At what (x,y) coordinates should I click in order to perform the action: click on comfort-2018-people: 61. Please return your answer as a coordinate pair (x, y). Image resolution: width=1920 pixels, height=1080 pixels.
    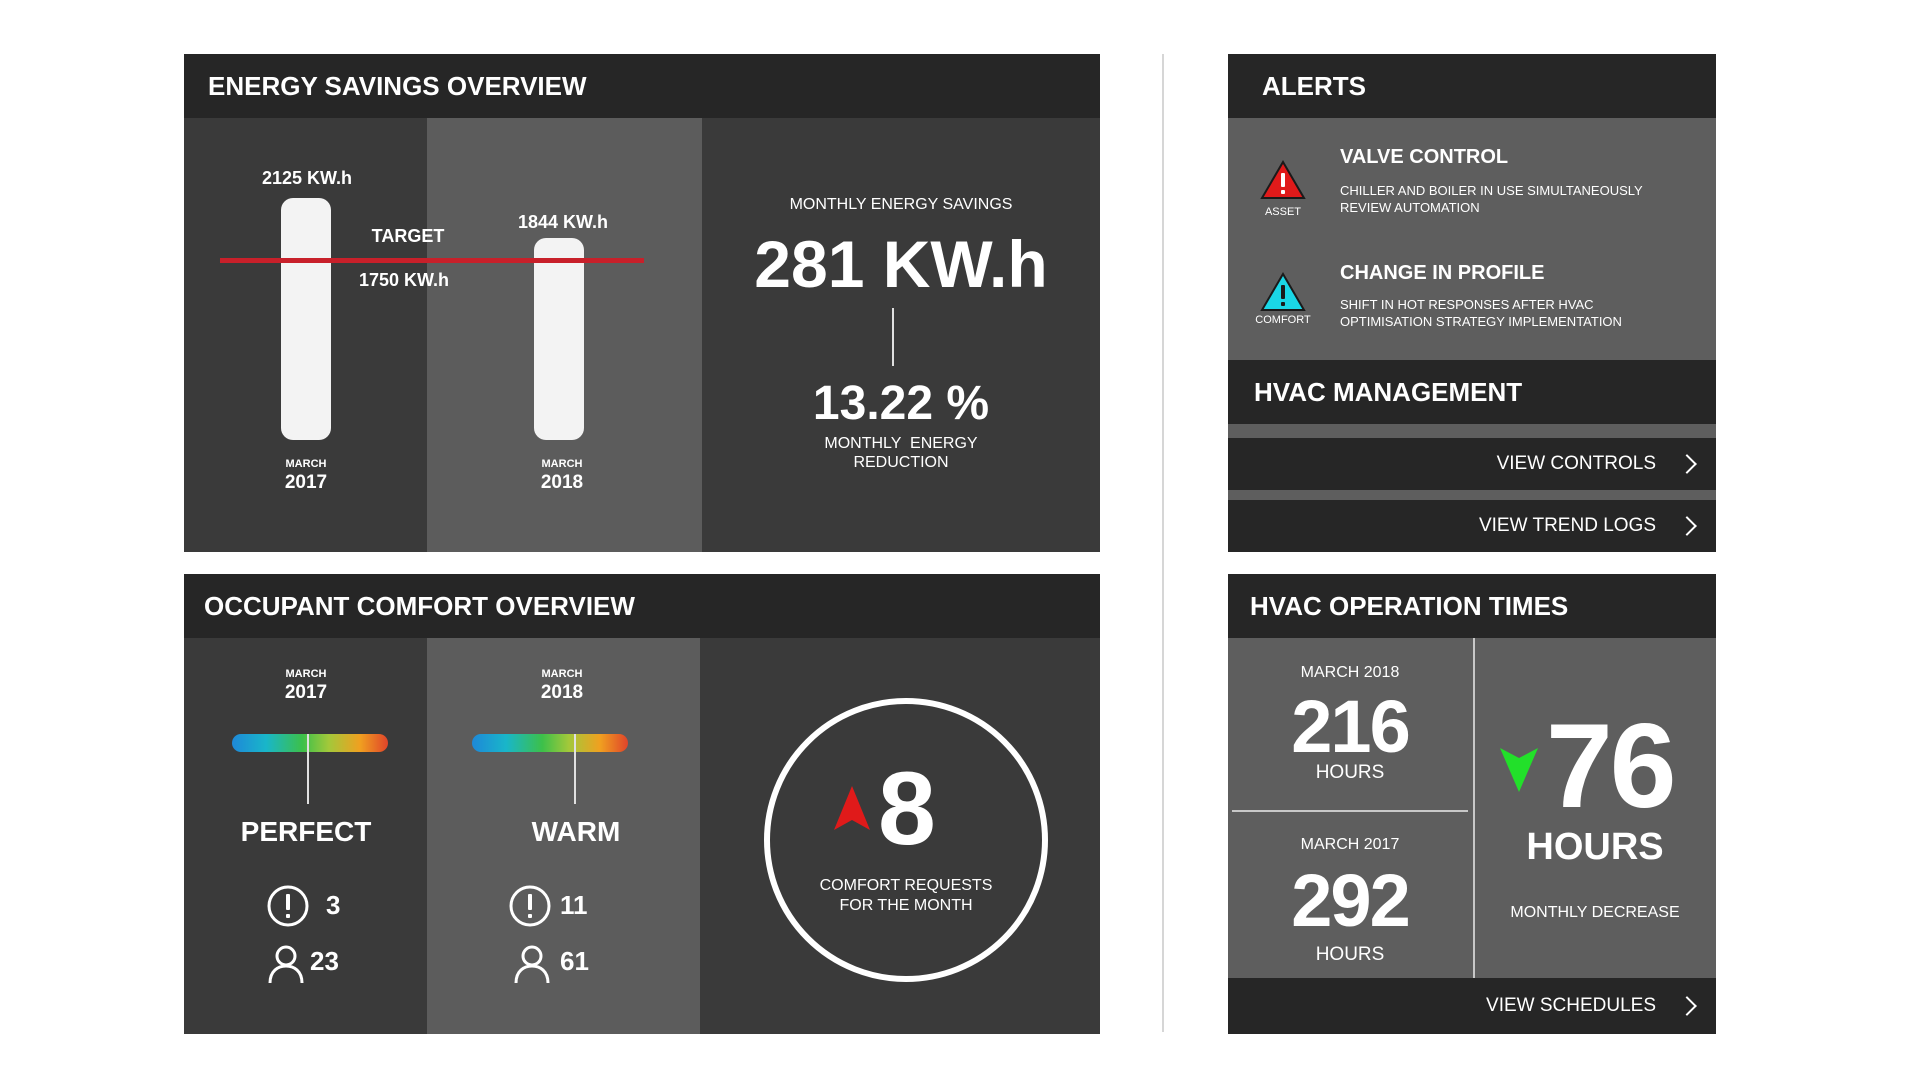
    Looking at the image, I should click on (574, 961).